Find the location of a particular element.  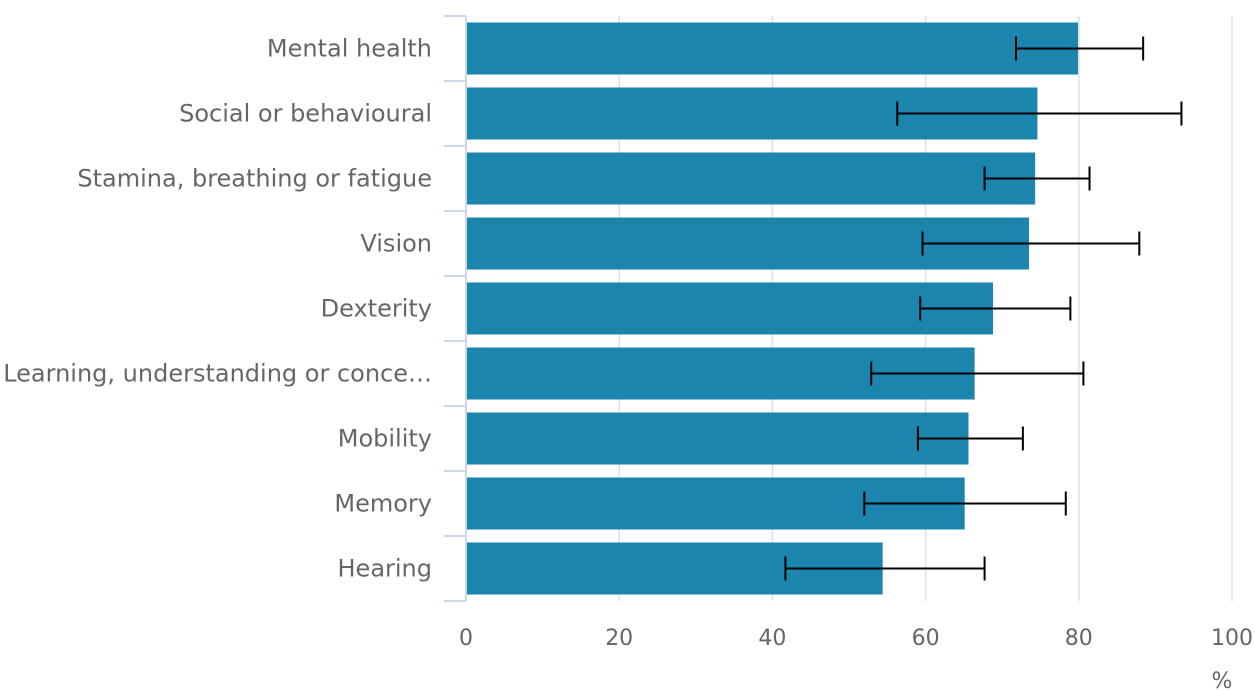

category-label: Social or behavioural is located at coordinates (305, 114).